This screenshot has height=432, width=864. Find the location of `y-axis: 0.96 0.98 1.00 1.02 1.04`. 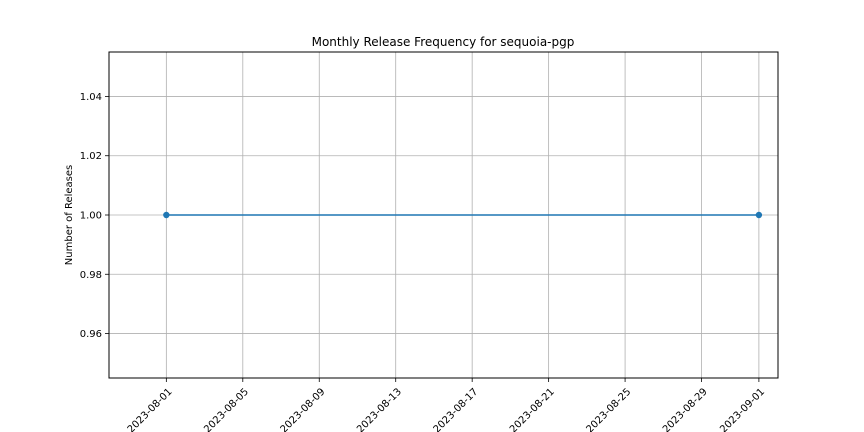

y-axis: 0.96 0.98 1.00 1.02 1.04 is located at coordinates (94, 216).